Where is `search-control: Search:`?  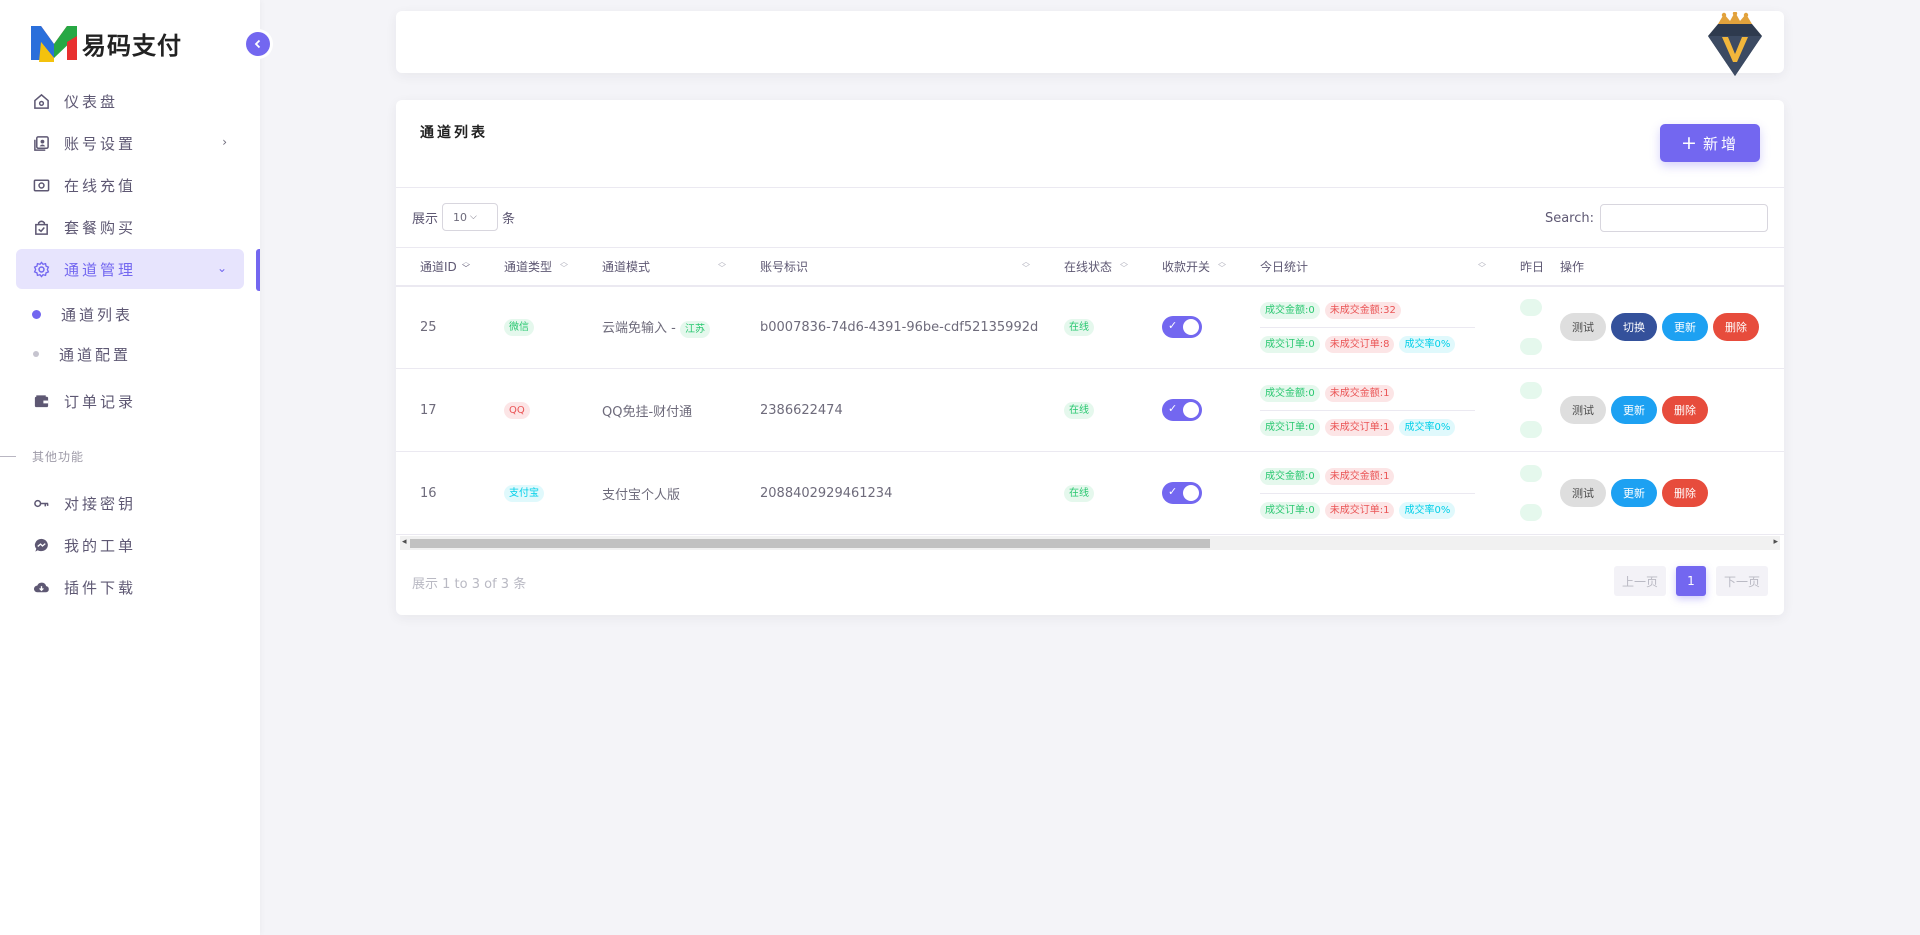 search-control: Search: is located at coordinates (1656, 218).